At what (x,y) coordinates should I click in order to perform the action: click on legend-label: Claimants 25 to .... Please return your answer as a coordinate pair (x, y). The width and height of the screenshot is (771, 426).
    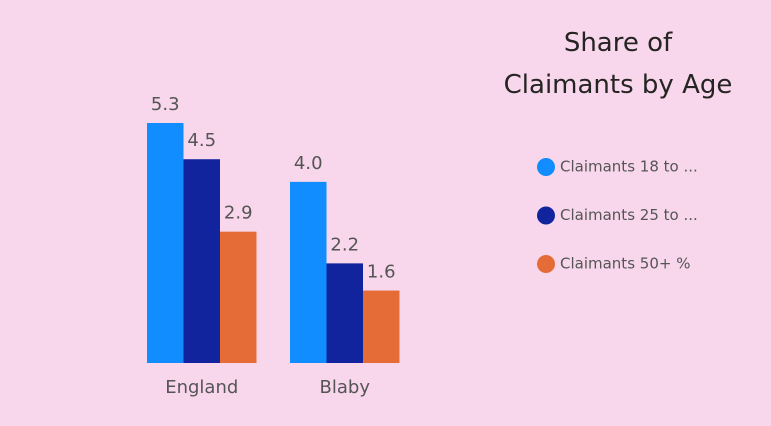
    Looking at the image, I should click on (629, 215).